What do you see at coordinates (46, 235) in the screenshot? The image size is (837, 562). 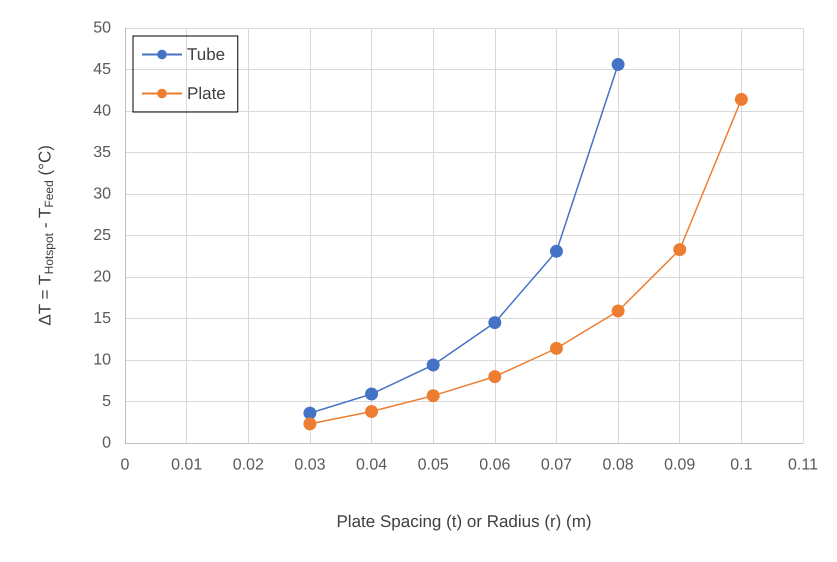 I see `y-axis-title: ΔT = THotspot - TFeed (°C)` at bounding box center [46, 235].